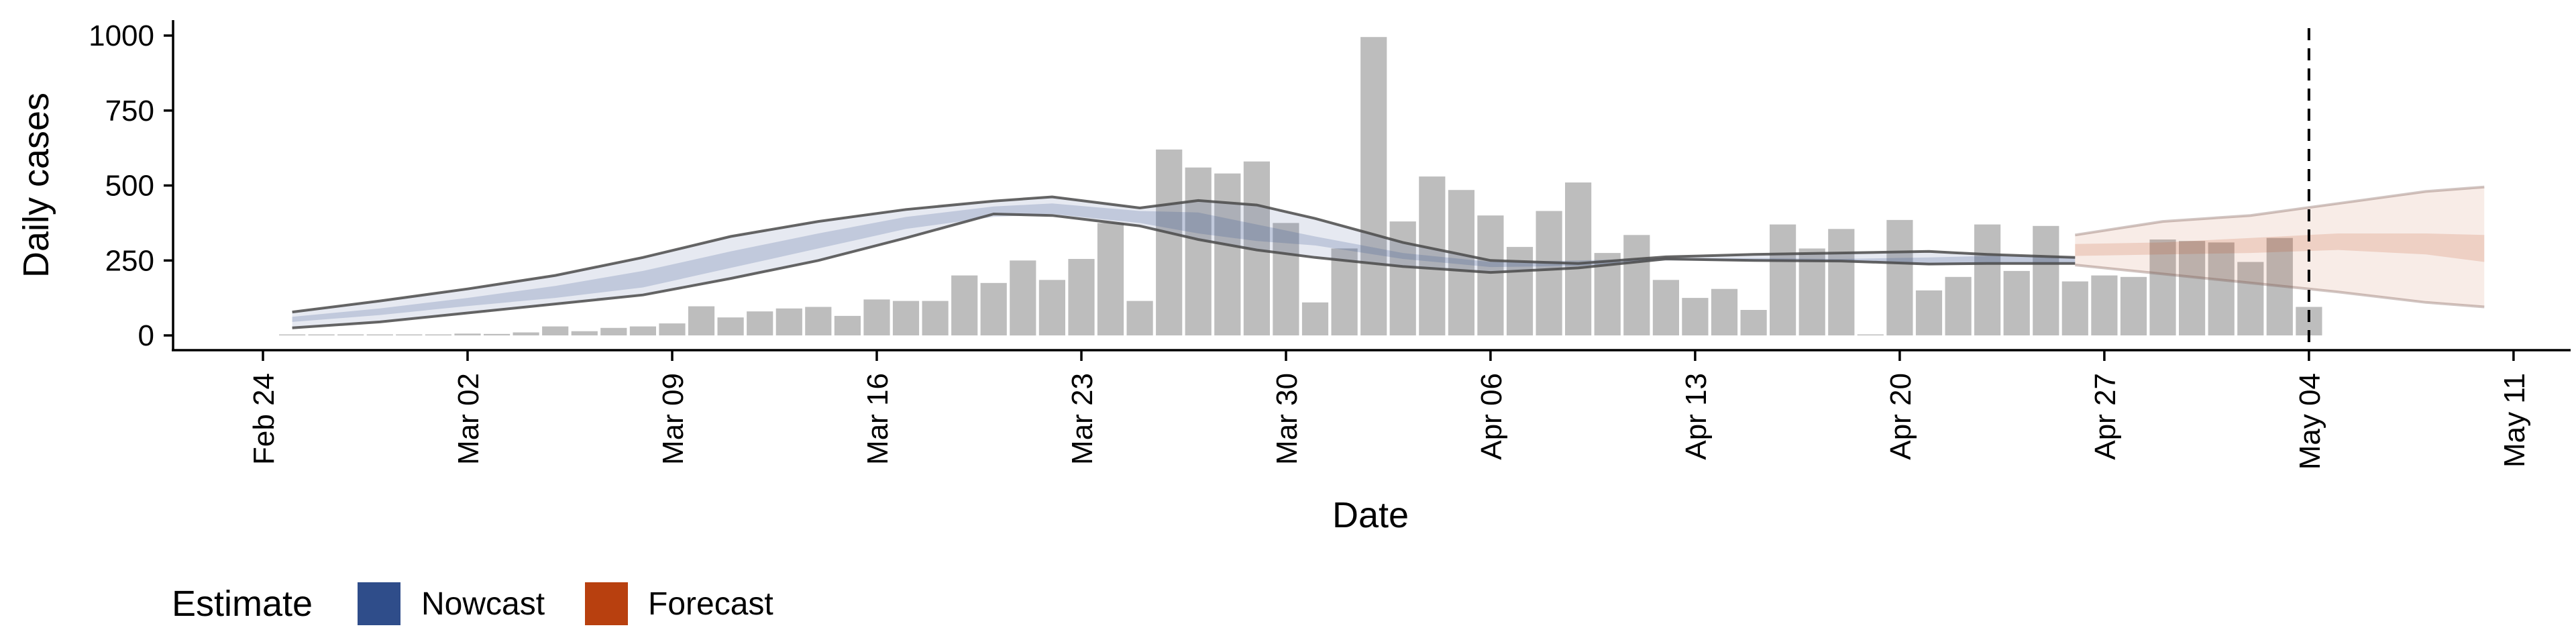 The image size is (2576, 644). What do you see at coordinates (2514, 420) in the screenshot?
I see `x-tick-label: May 11` at bounding box center [2514, 420].